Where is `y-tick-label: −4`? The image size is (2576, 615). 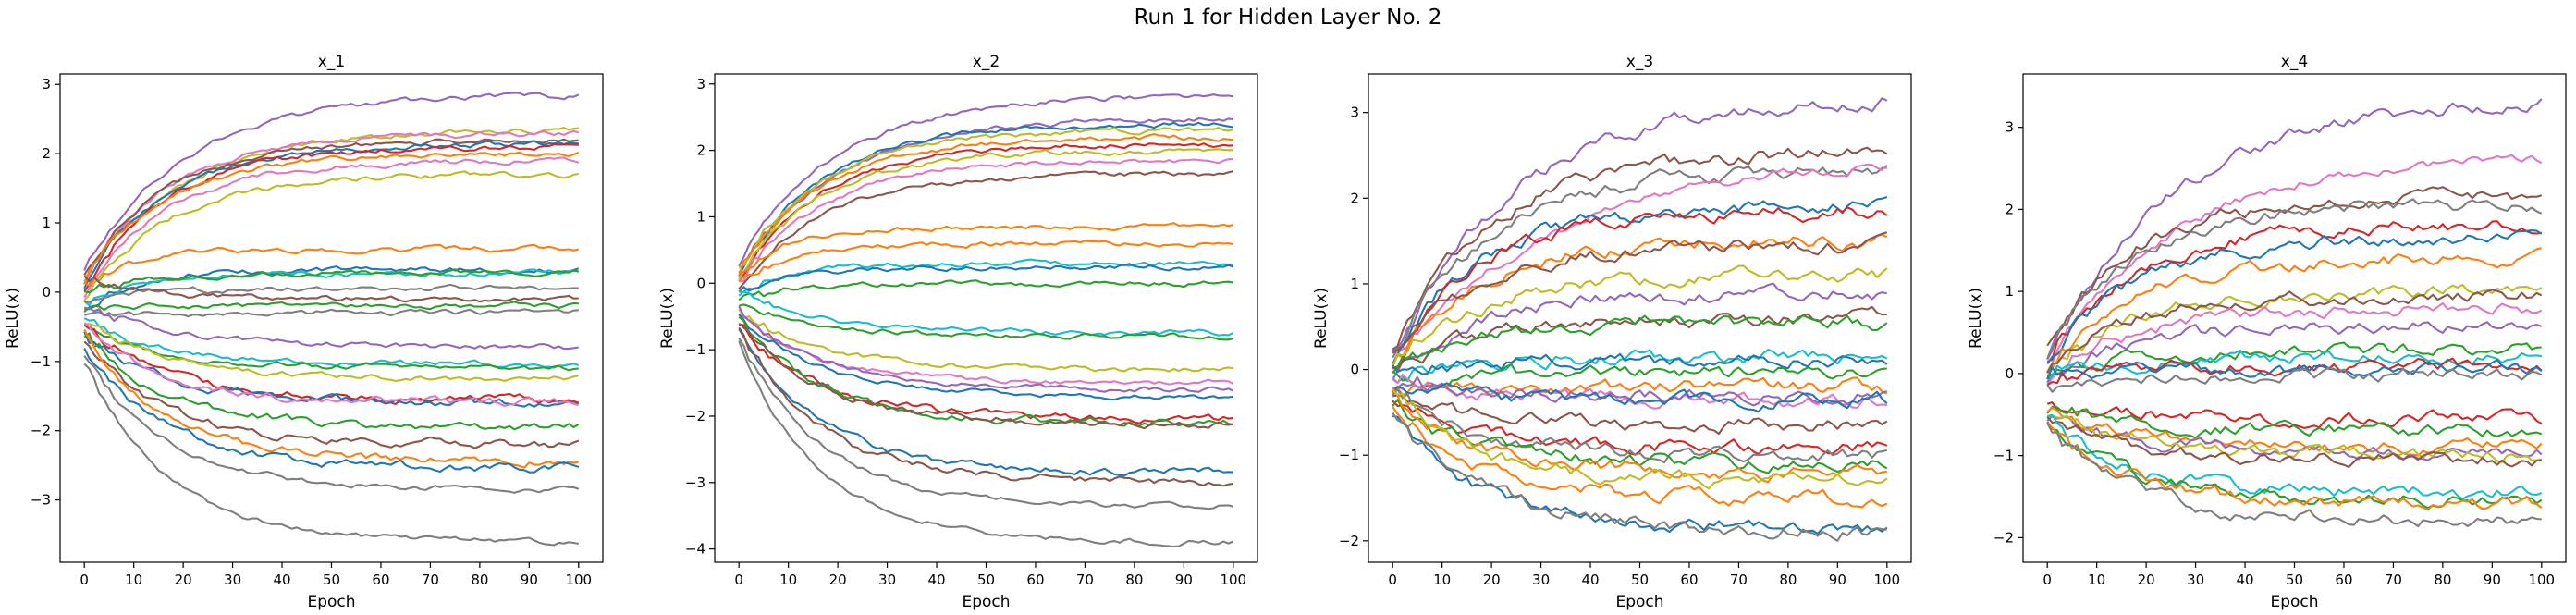
y-tick-label: −4 is located at coordinates (695, 549).